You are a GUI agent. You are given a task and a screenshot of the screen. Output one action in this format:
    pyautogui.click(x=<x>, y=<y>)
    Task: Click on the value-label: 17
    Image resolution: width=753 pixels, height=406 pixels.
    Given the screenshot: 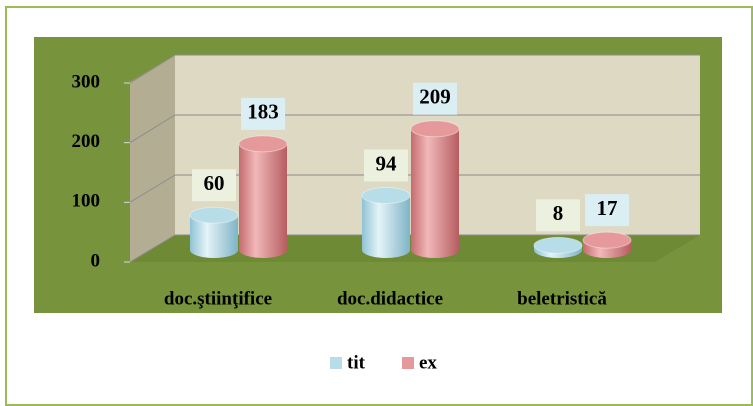 What is the action you would take?
    pyautogui.click(x=607, y=208)
    